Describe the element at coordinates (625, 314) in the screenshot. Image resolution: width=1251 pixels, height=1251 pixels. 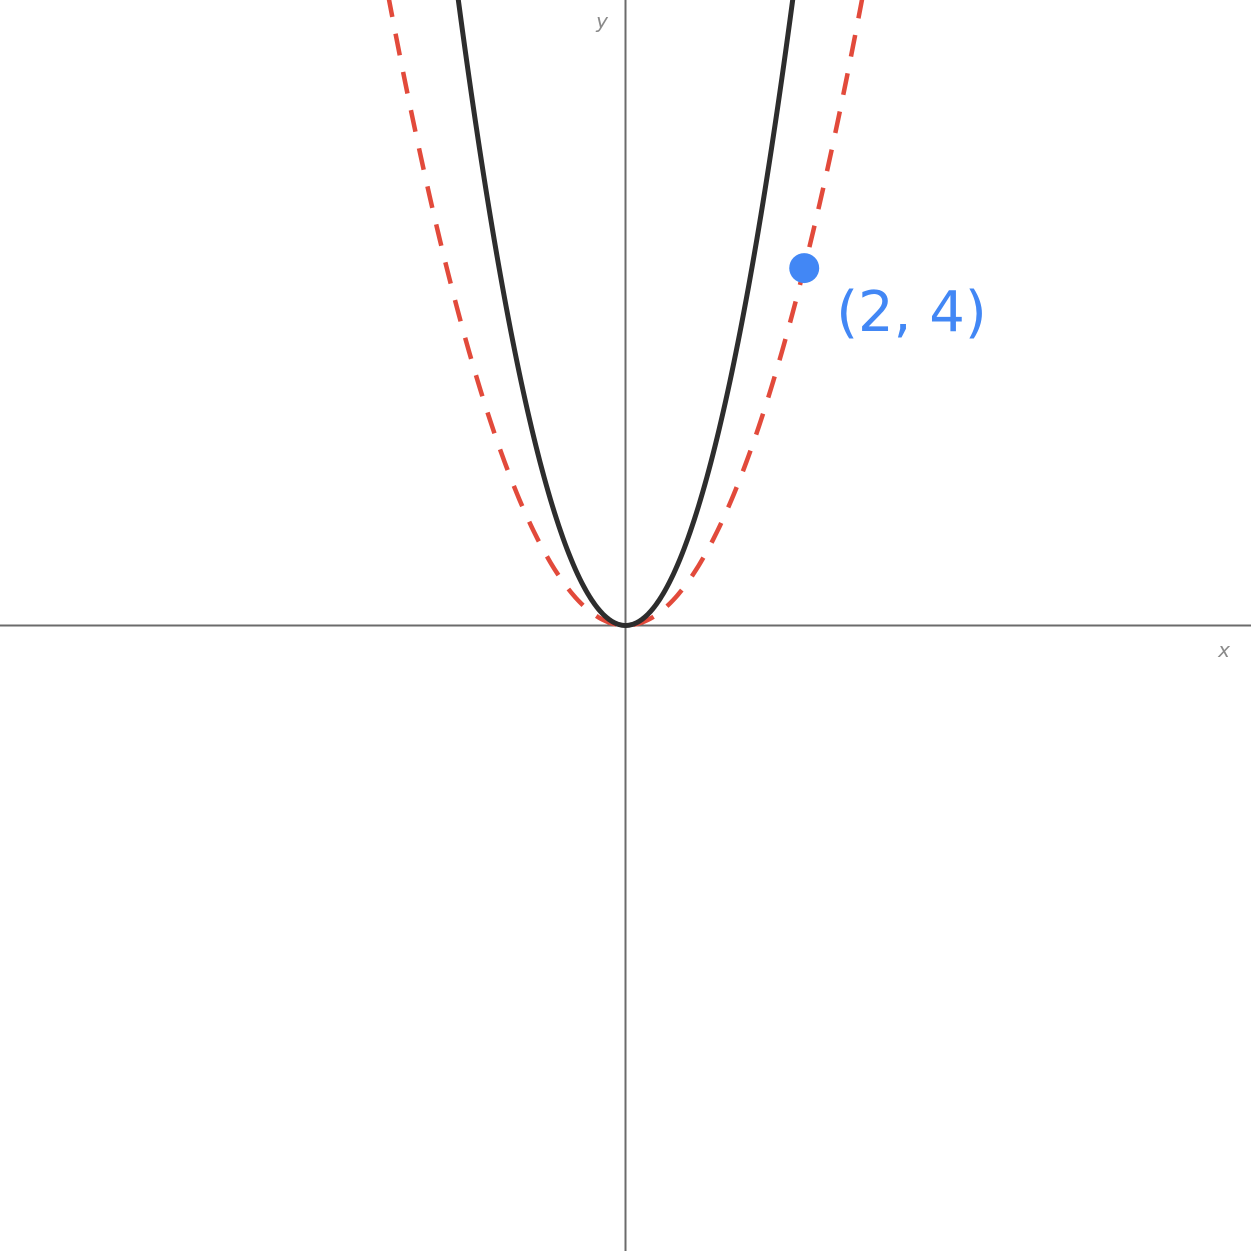
I see `curve-2x-squared` at that location.